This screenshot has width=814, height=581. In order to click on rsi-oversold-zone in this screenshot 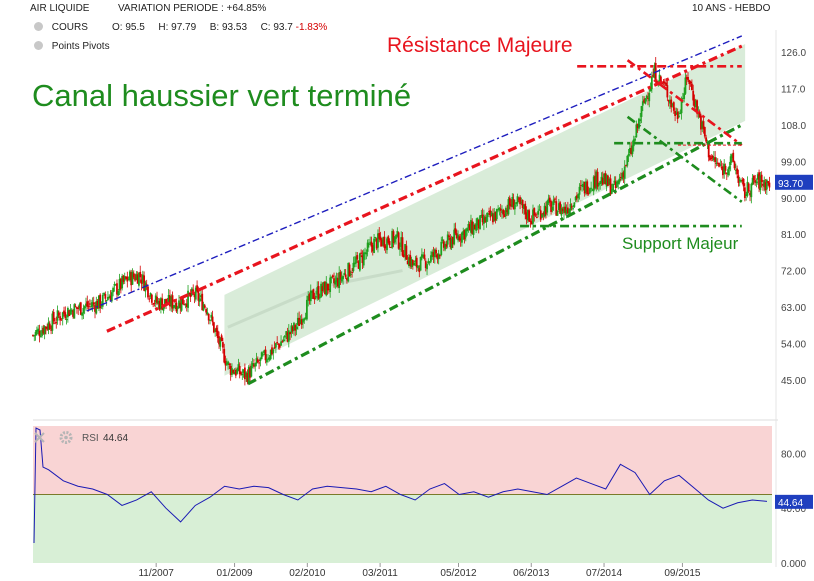, I will do `click(402, 528)`.